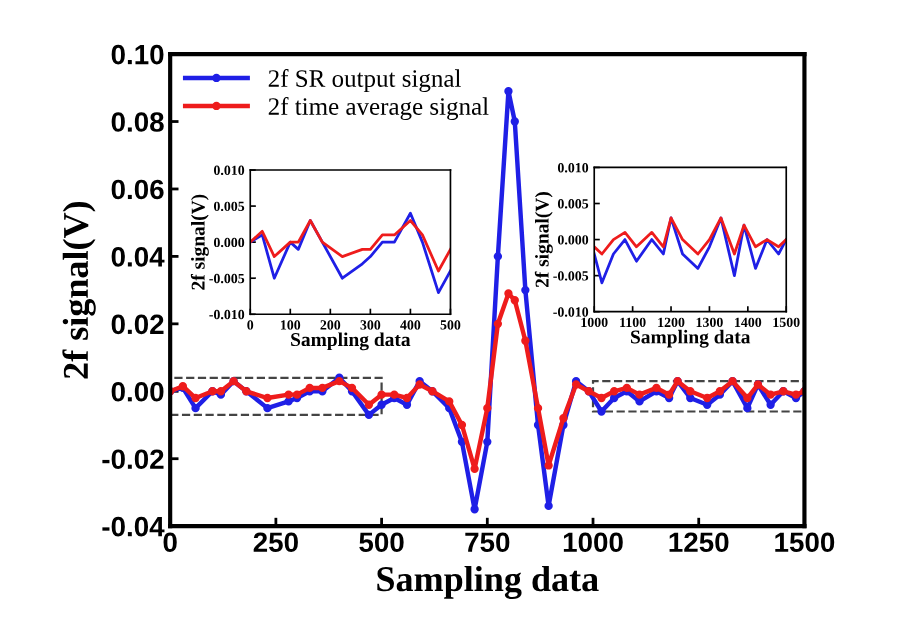  I want to click on x-tick-label: 0, so click(170, 542).